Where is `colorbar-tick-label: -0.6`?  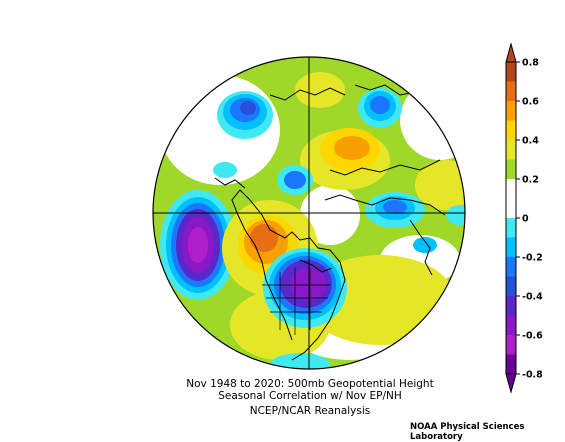
colorbar-tick-label: -0.6 is located at coordinates (532, 336).